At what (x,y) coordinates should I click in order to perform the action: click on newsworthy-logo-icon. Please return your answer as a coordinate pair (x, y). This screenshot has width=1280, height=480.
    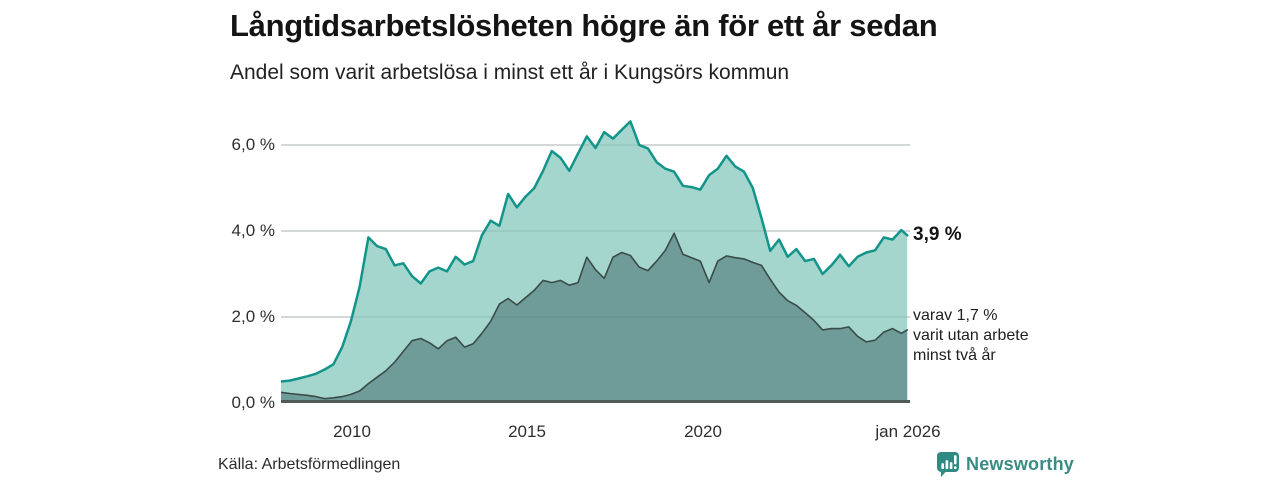
    Looking at the image, I should click on (948, 464).